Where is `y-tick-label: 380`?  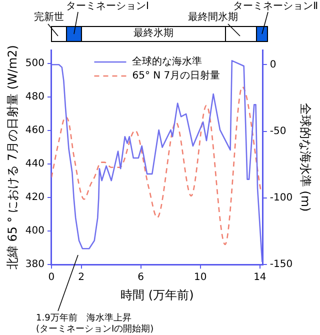
y-tick-label: 380 is located at coordinates (34, 264).